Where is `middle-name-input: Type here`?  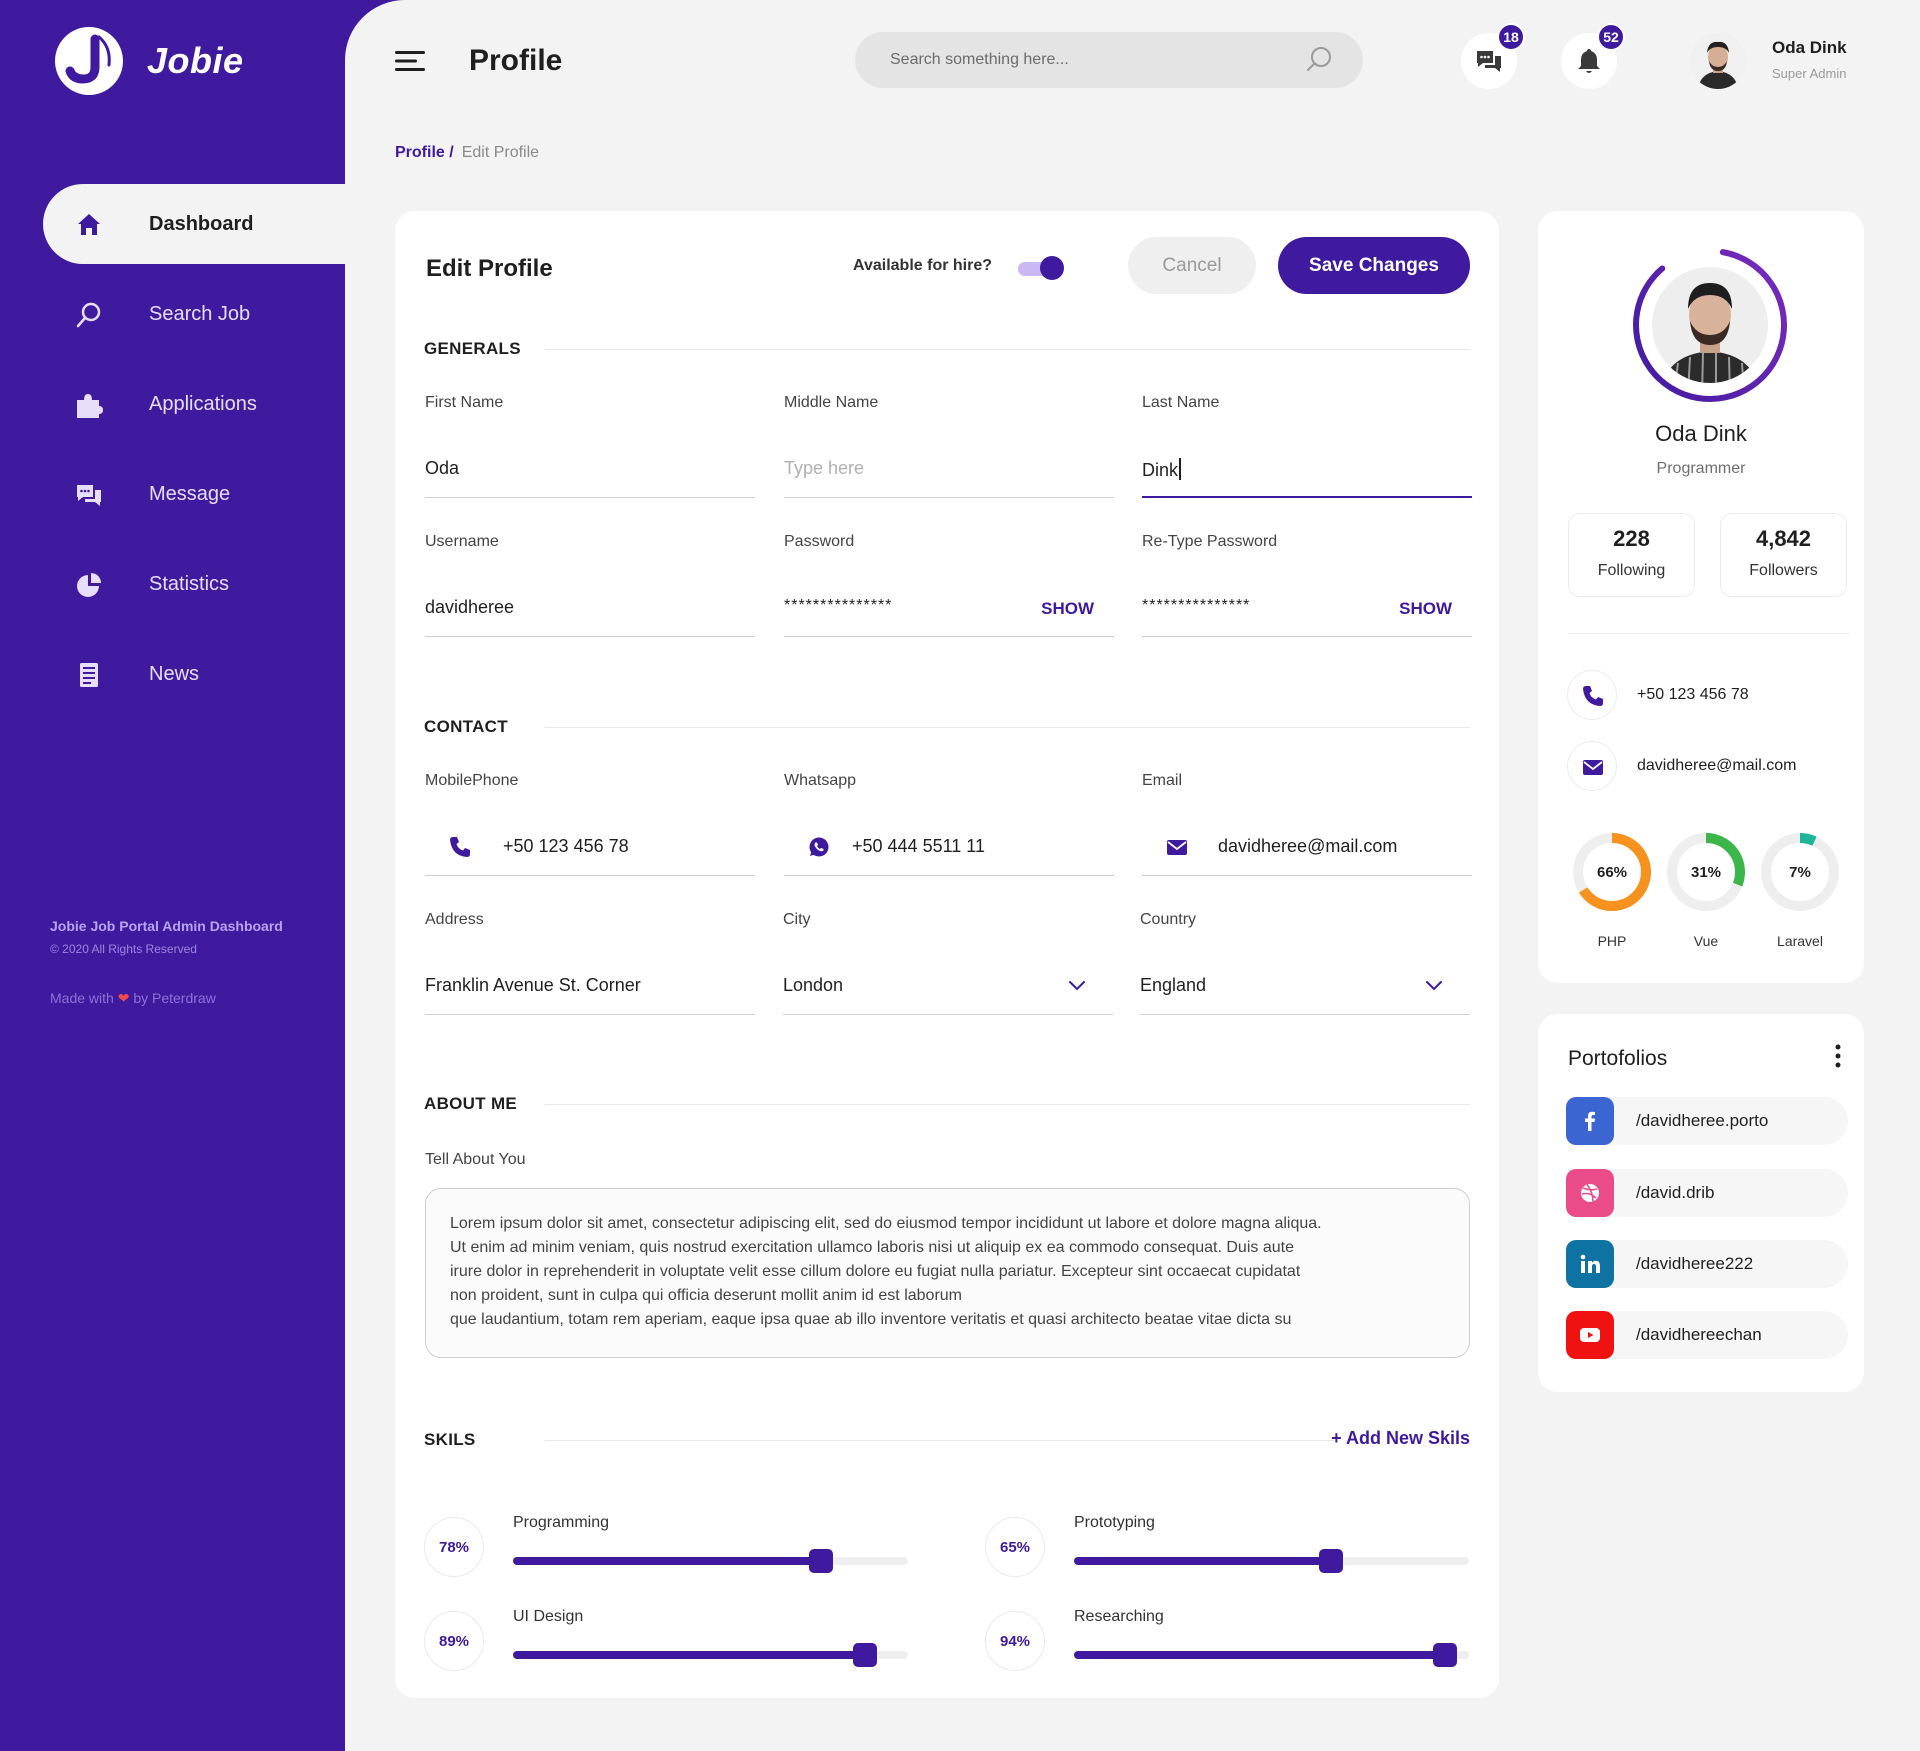 middle-name-input: Type here is located at coordinates (949, 467).